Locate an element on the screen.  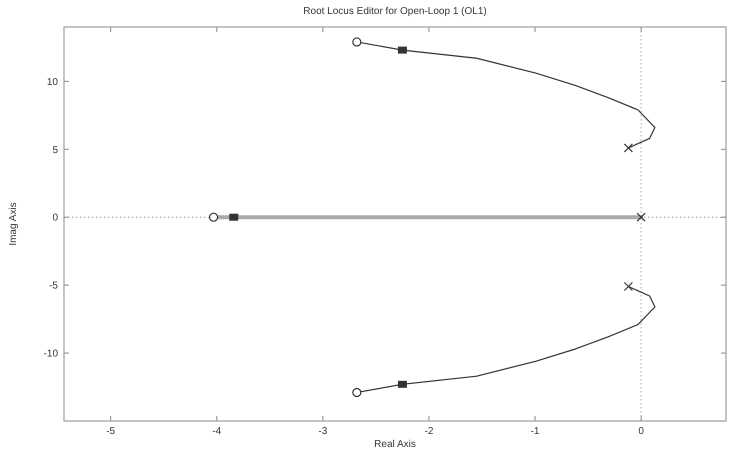
x-tick-label: 0 is located at coordinates (641, 431).